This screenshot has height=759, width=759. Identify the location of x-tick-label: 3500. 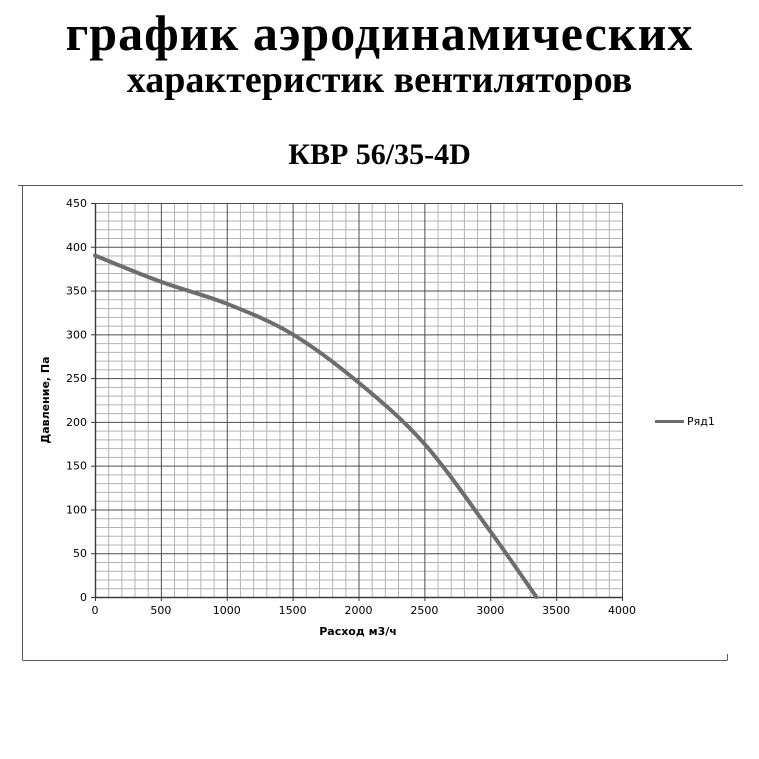
(556, 610).